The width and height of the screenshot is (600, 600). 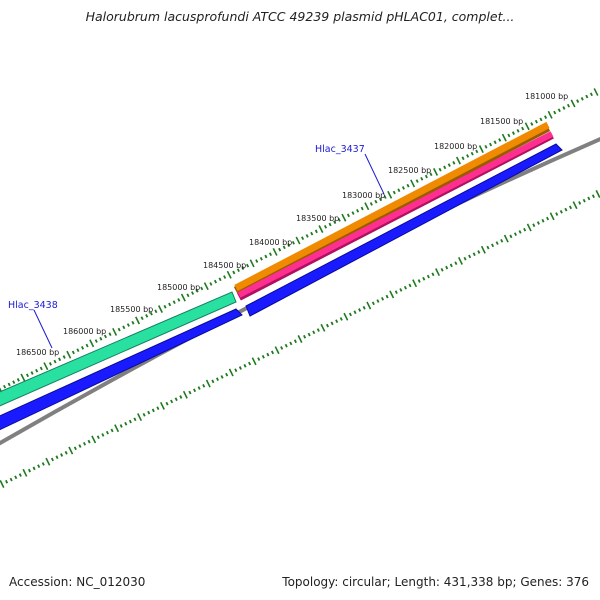 What do you see at coordinates (178, 287) in the screenshot?
I see `ruler-label: 185000 bp` at bounding box center [178, 287].